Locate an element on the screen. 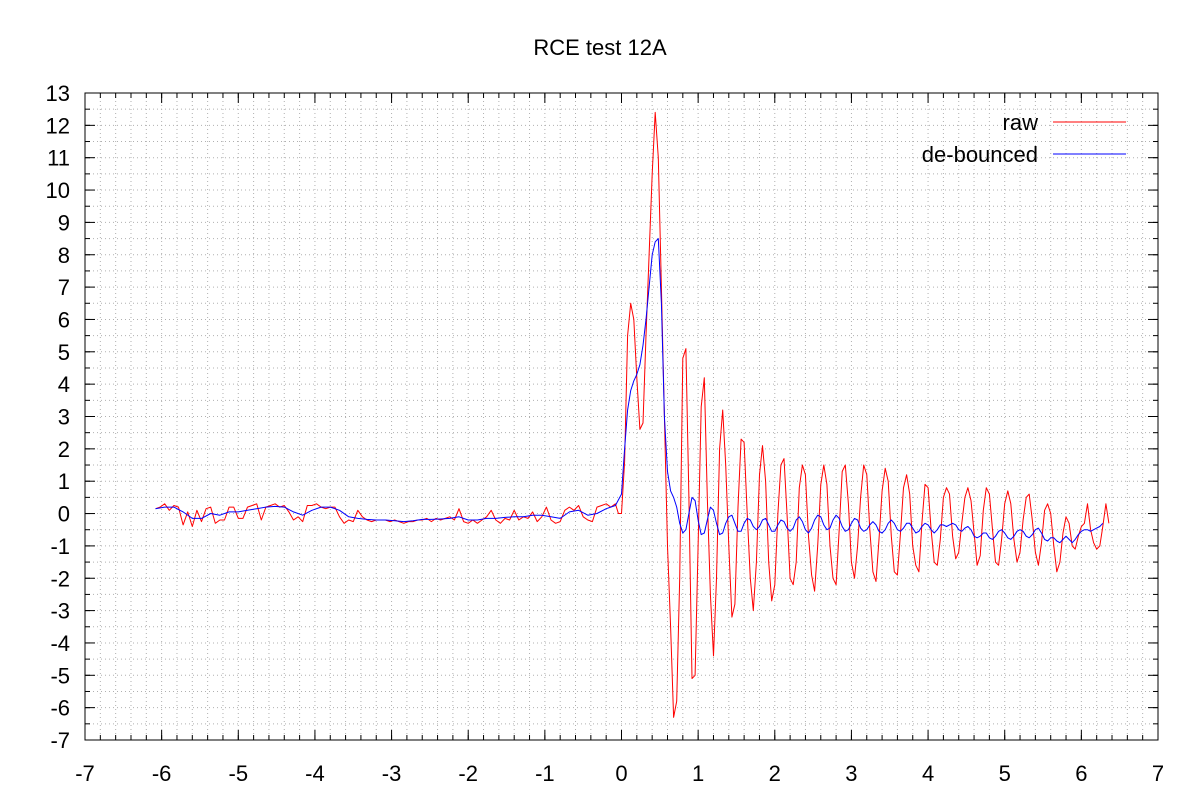 The width and height of the screenshot is (1200, 800). y-tick-label: -6 is located at coordinates (60, 708).